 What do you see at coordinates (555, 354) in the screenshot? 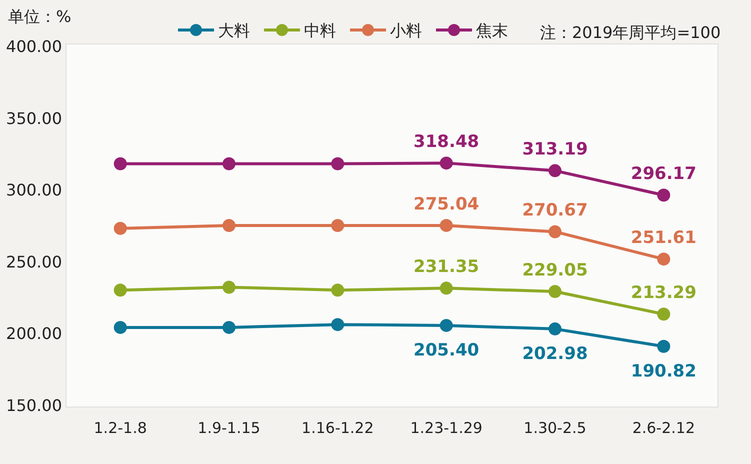
I see `data-label: 202.98` at bounding box center [555, 354].